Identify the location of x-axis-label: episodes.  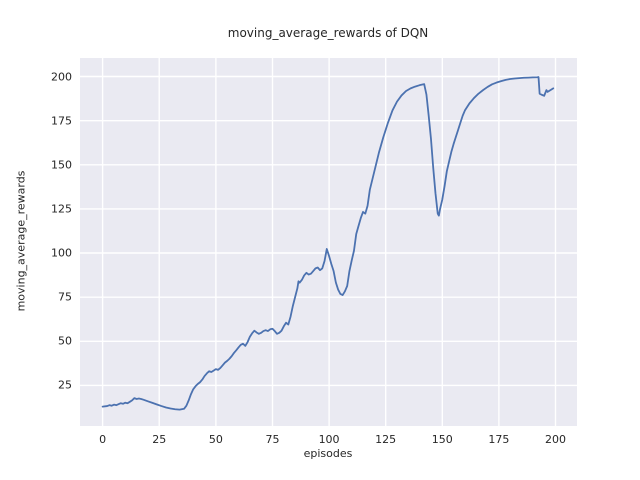
(328, 453).